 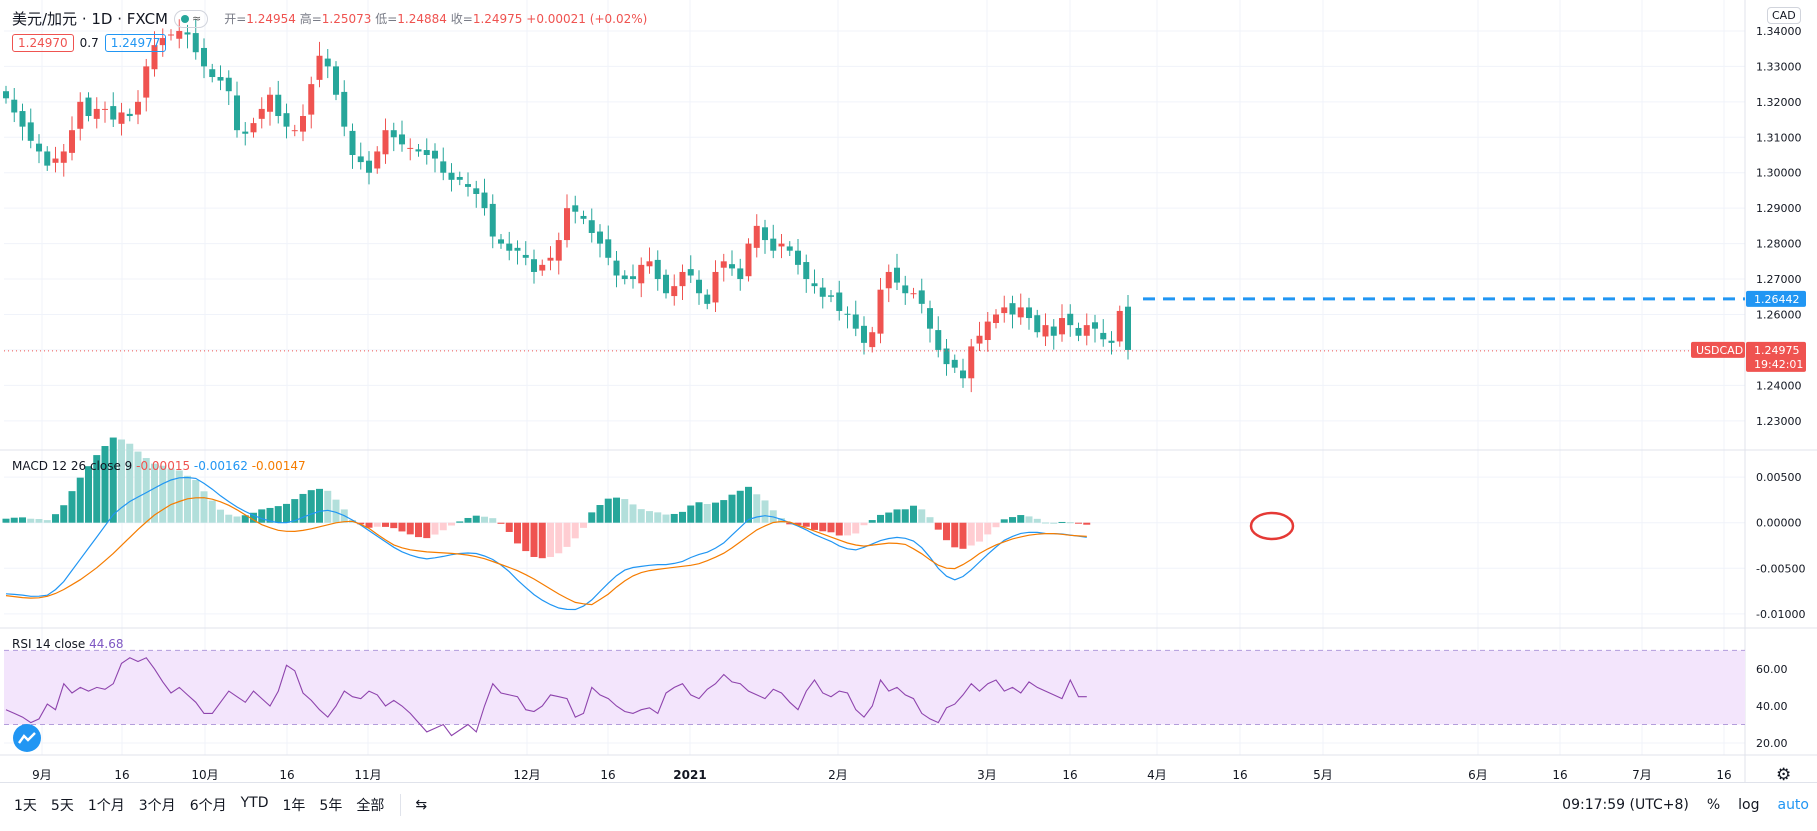 What do you see at coordinates (1779, 66) in the screenshot?
I see `price-axis-tick: 1.33000` at bounding box center [1779, 66].